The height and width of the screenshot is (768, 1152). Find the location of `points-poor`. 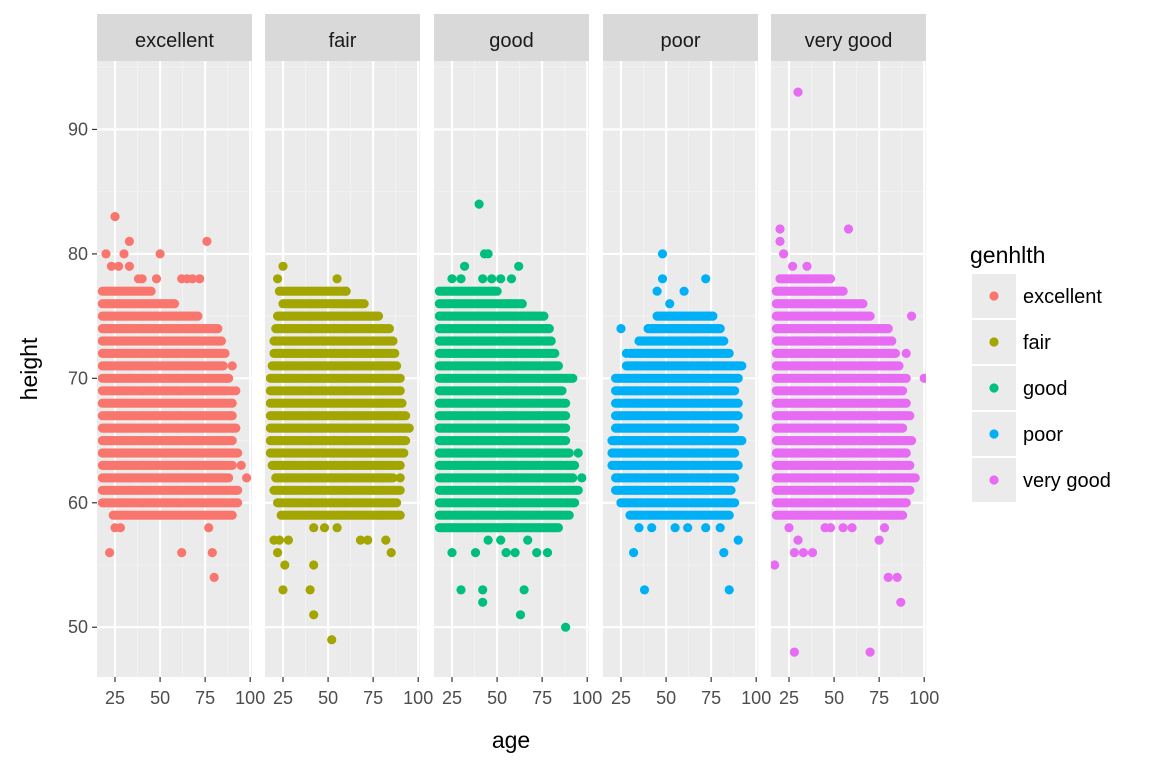

points-poor is located at coordinates (677, 422).